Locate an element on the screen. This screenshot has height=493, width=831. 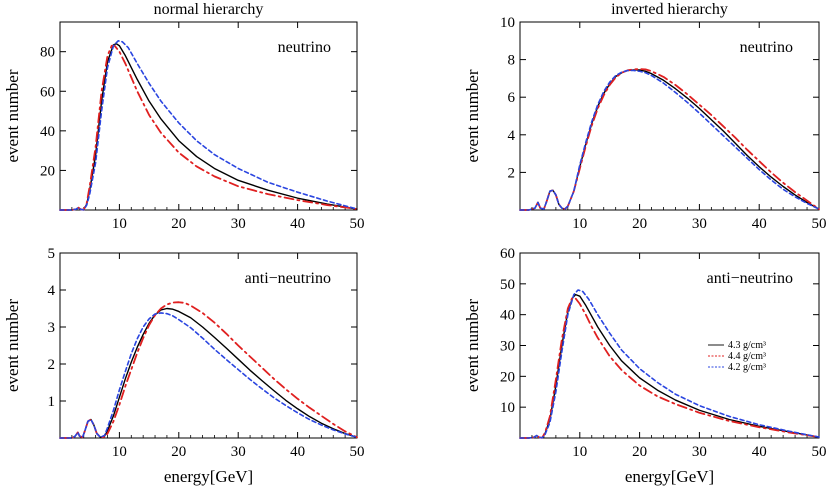
panel-title: normal hierarchy is located at coordinates (209, 9).